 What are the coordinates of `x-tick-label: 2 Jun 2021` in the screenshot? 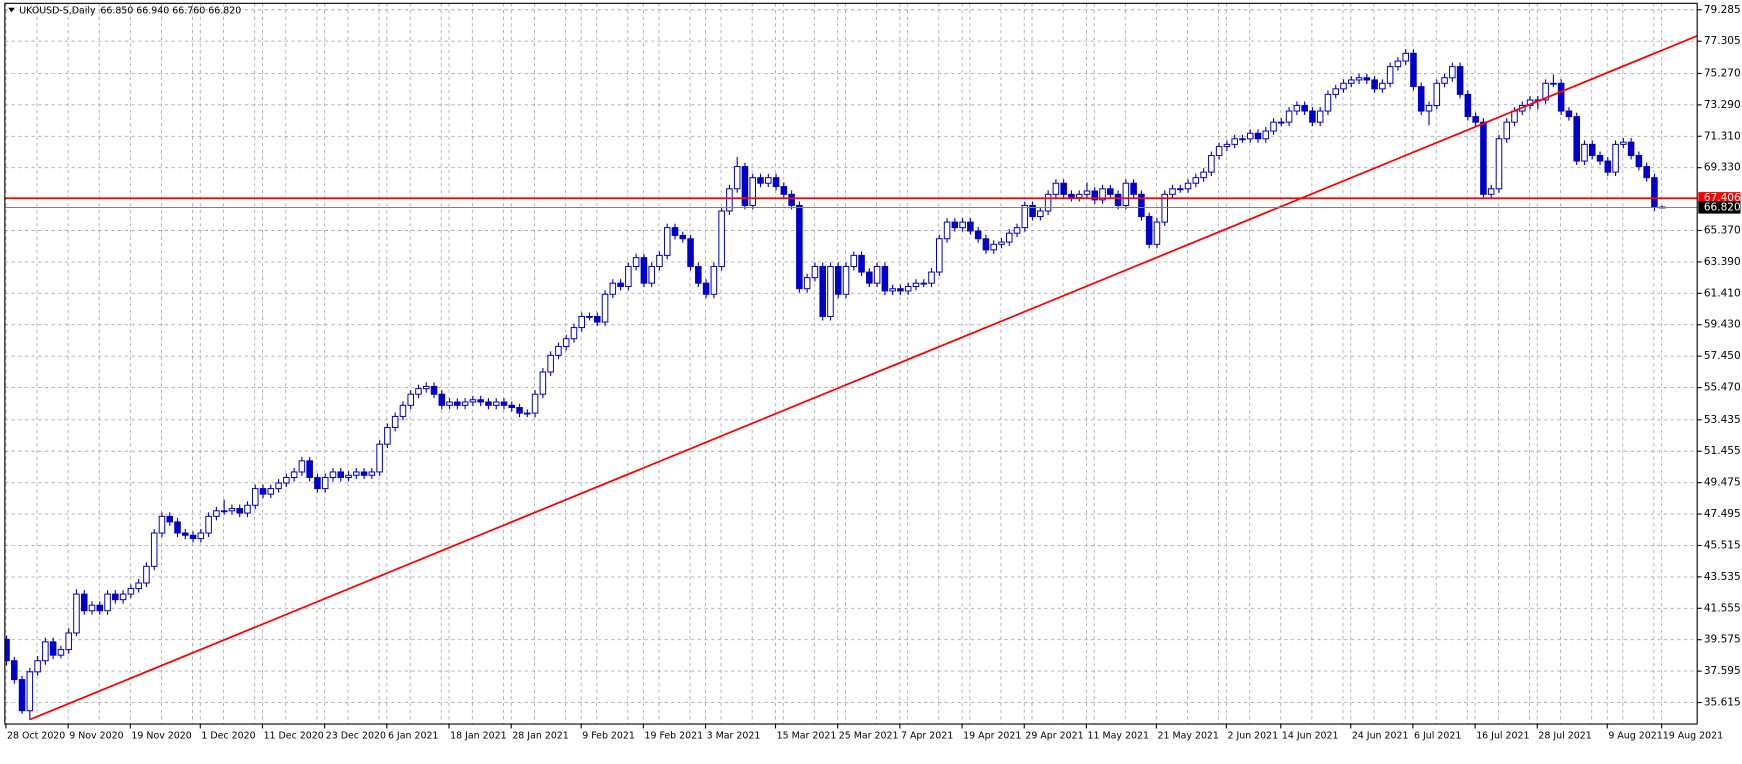 It's located at (1252, 736).